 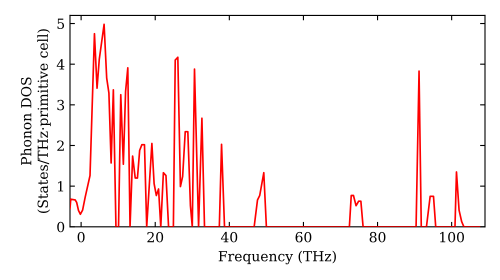 I want to click on y-tick-label: 1, so click(x=61, y=186).